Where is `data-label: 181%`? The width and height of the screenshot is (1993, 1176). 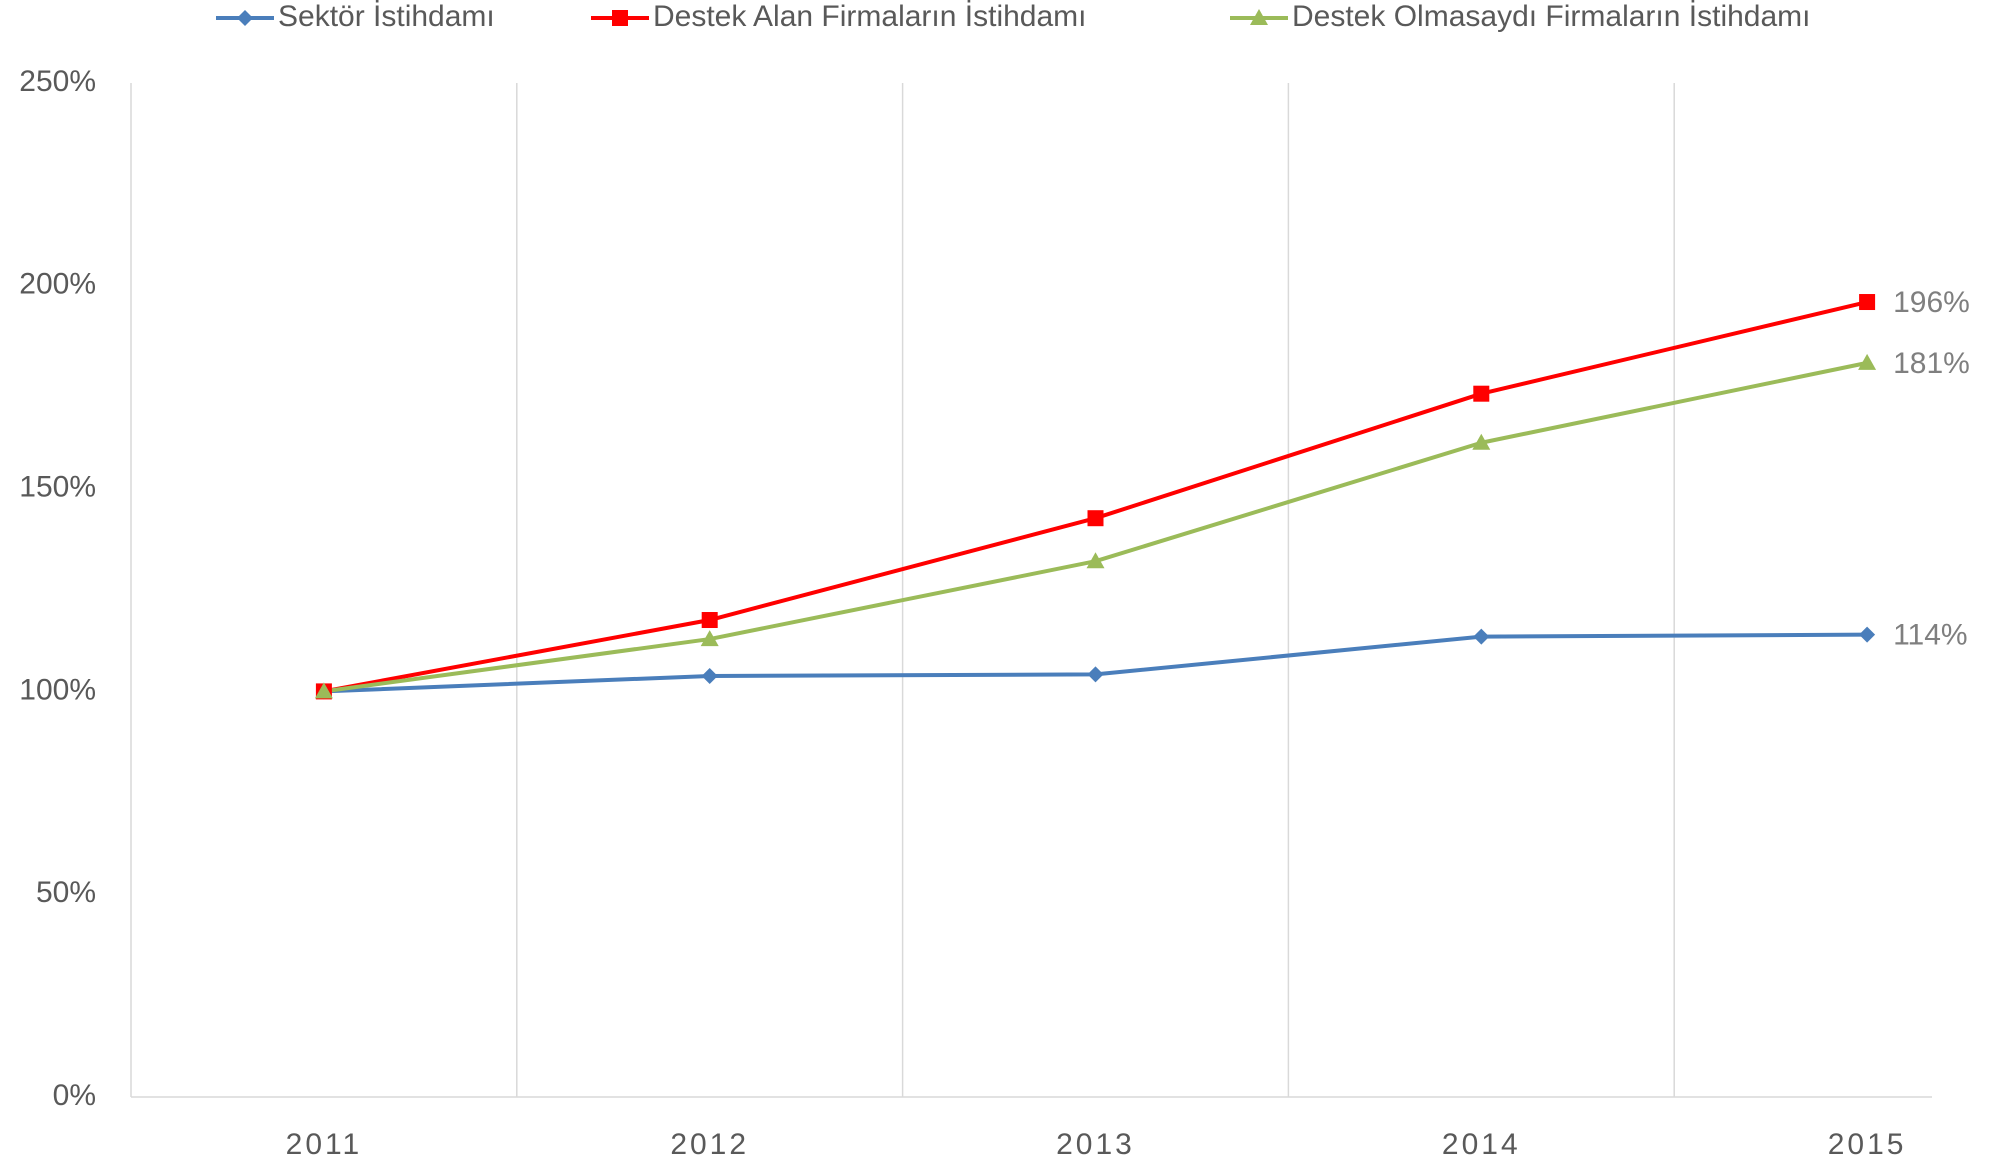
data-label: 181% is located at coordinates (1931, 363).